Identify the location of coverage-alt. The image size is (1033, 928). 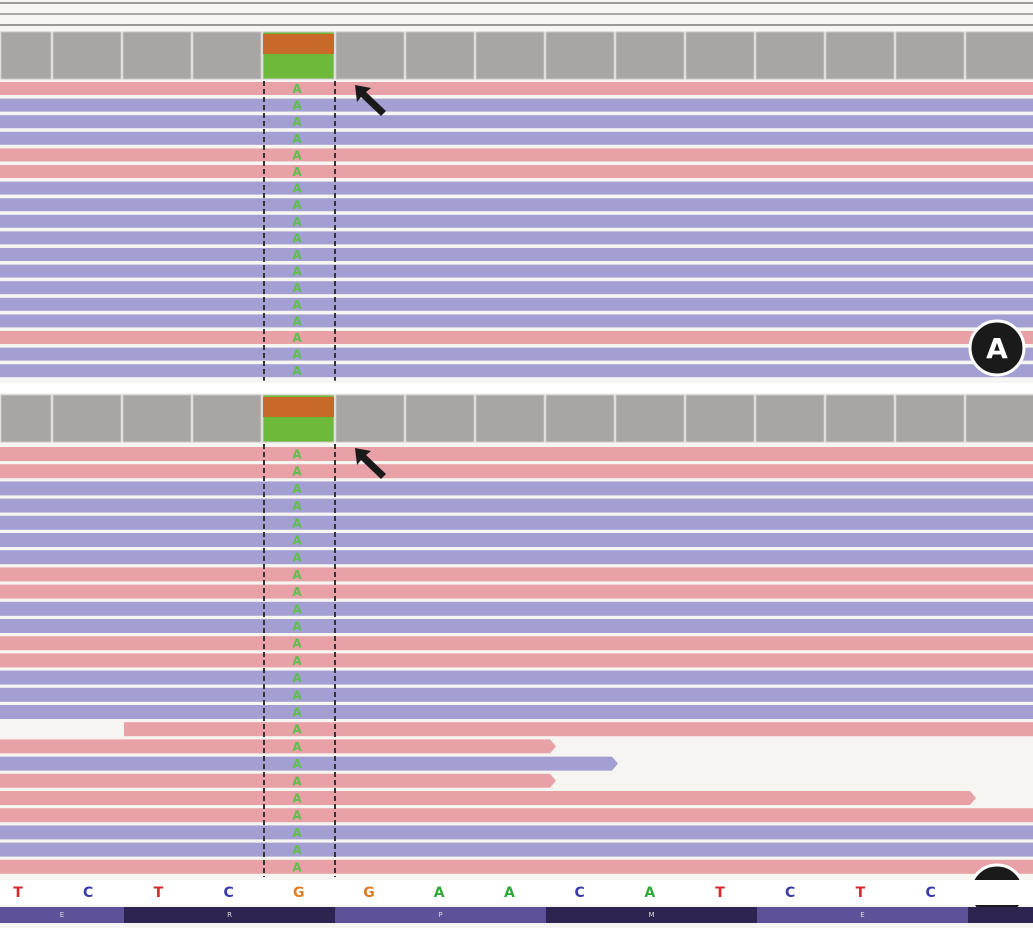
(298, 44).